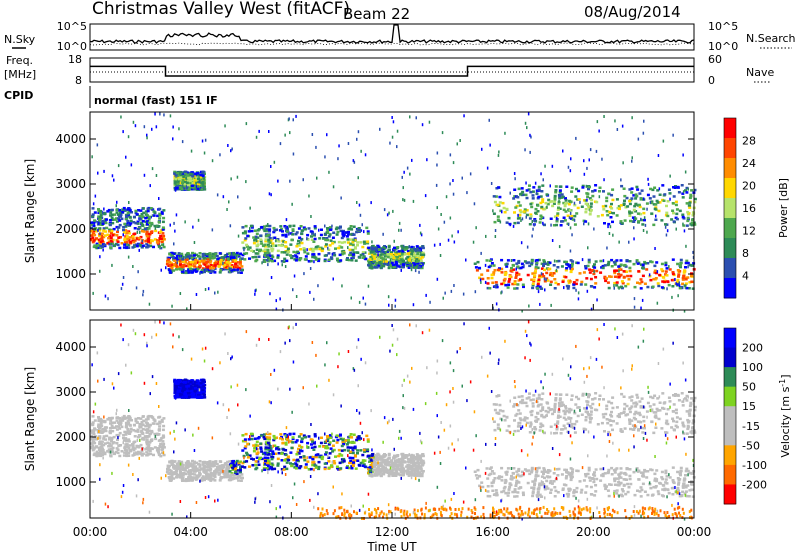 Image resolution: width=800 pixels, height=554 pixels. What do you see at coordinates (509, 284) in the screenshot?
I see `power-cell-1921` at bounding box center [509, 284].